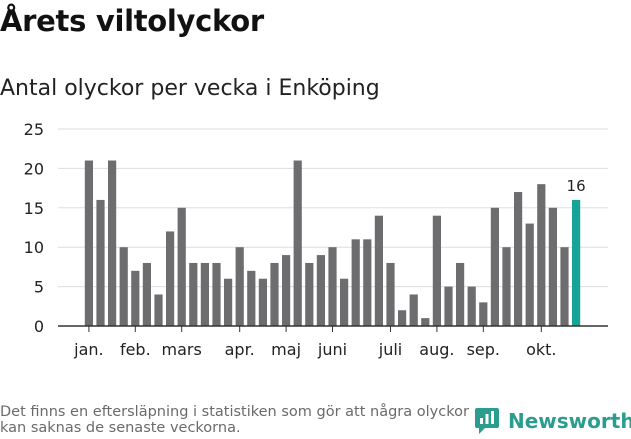 This screenshot has width=631, height=439. What do you see at coordinates (88, 349) in the screenshot?
I see `x-tick-label: jan.` at bounding box center [88, 349].